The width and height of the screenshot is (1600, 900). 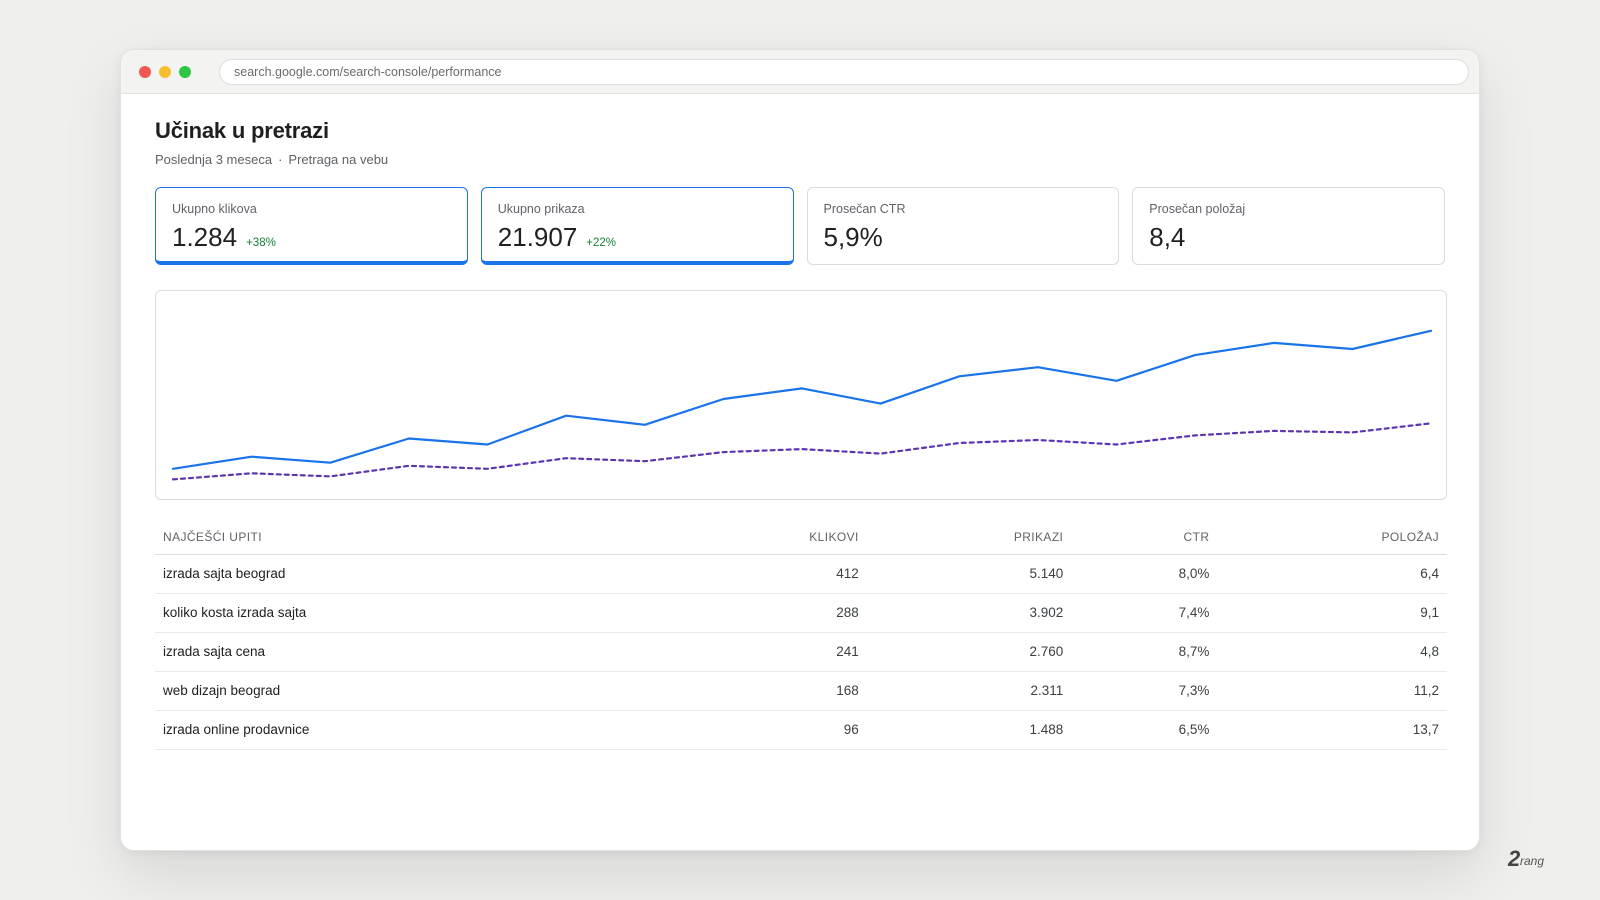 I want to click on ctr-cell: 8,7%, so click(x=1144, y=652).